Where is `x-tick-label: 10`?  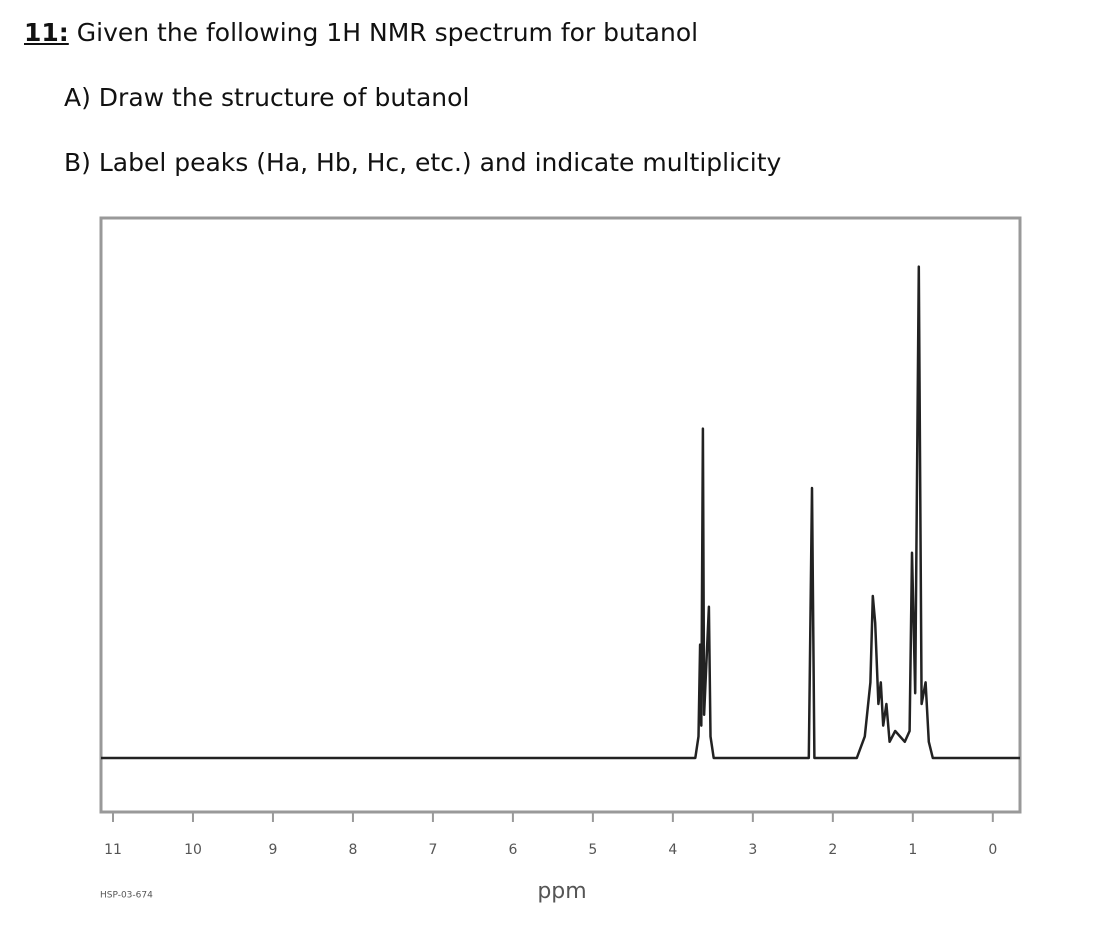 x-tick-label: 10 is located at coordinates (193, 850).